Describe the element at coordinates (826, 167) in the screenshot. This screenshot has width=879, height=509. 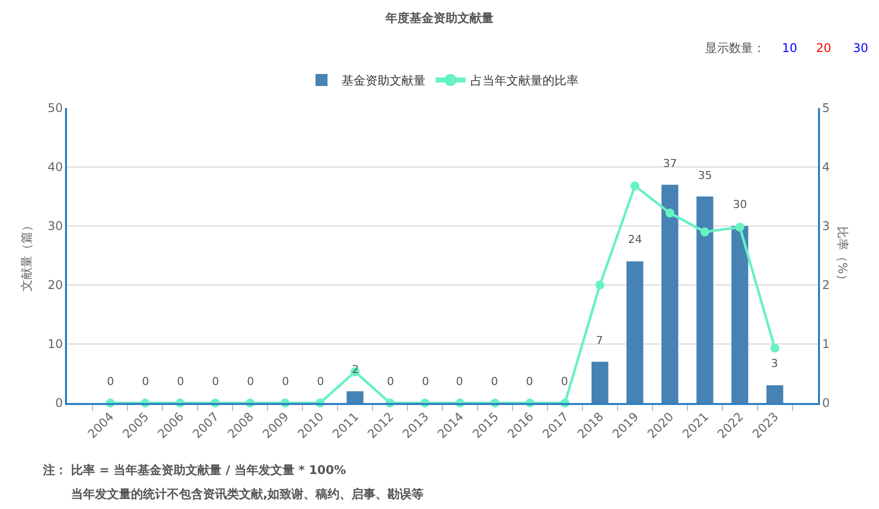
I see `y2-tick-label: 4` at that location.